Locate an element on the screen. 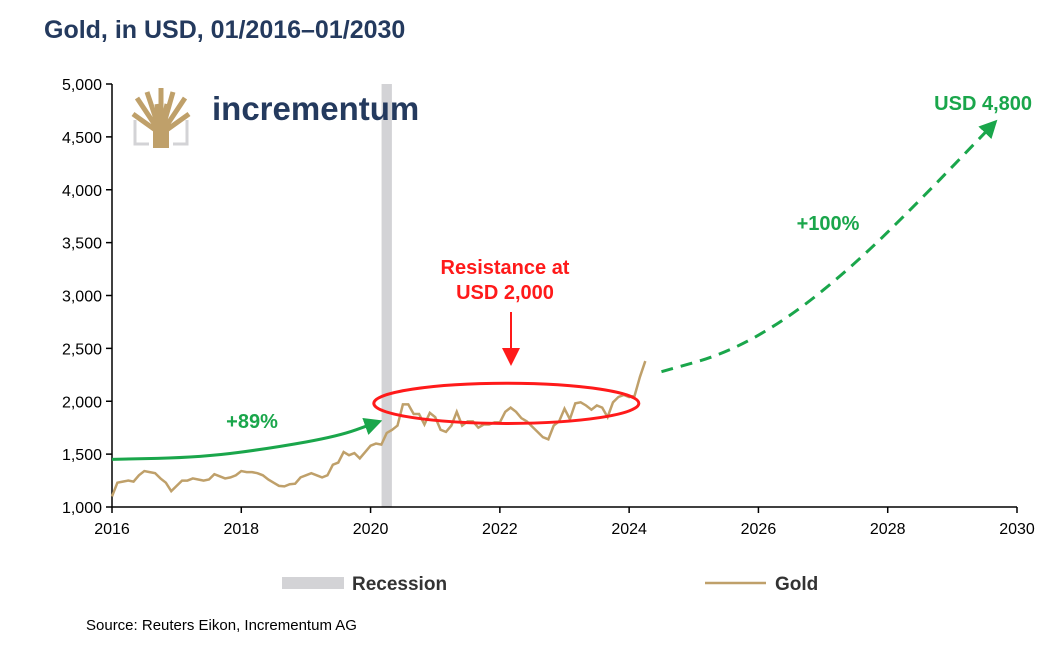 The width and height of the screenshot is (1060, 646). logo-tree-trunk is located at coordinates (161, 136).